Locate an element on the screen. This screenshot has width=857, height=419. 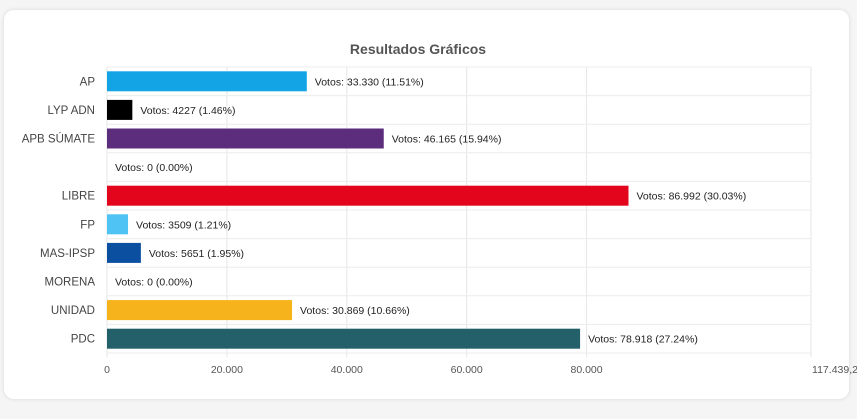
data-label: Votos: 33.330 (11.51%) is located at coordinates (369, 82).